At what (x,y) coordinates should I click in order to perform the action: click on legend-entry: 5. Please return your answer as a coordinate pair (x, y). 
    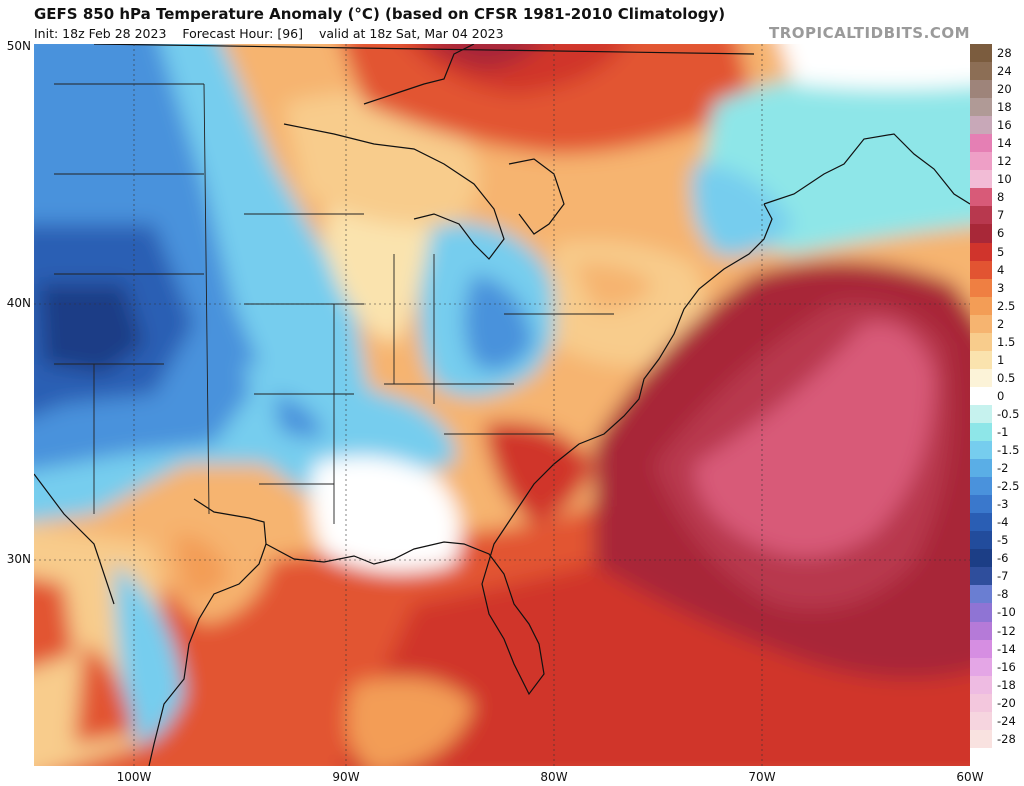
    Looking at the image, I should click on (997, 251).